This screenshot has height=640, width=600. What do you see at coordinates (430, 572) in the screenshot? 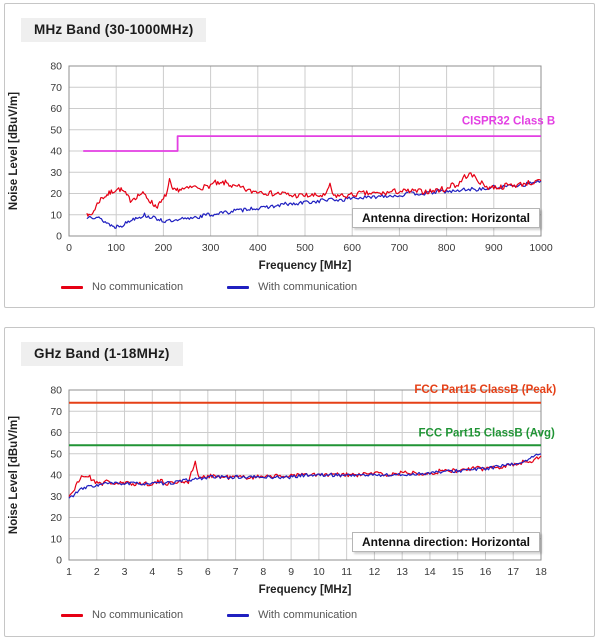
I see `svg-text: 14` at bounding box center [430, 572].